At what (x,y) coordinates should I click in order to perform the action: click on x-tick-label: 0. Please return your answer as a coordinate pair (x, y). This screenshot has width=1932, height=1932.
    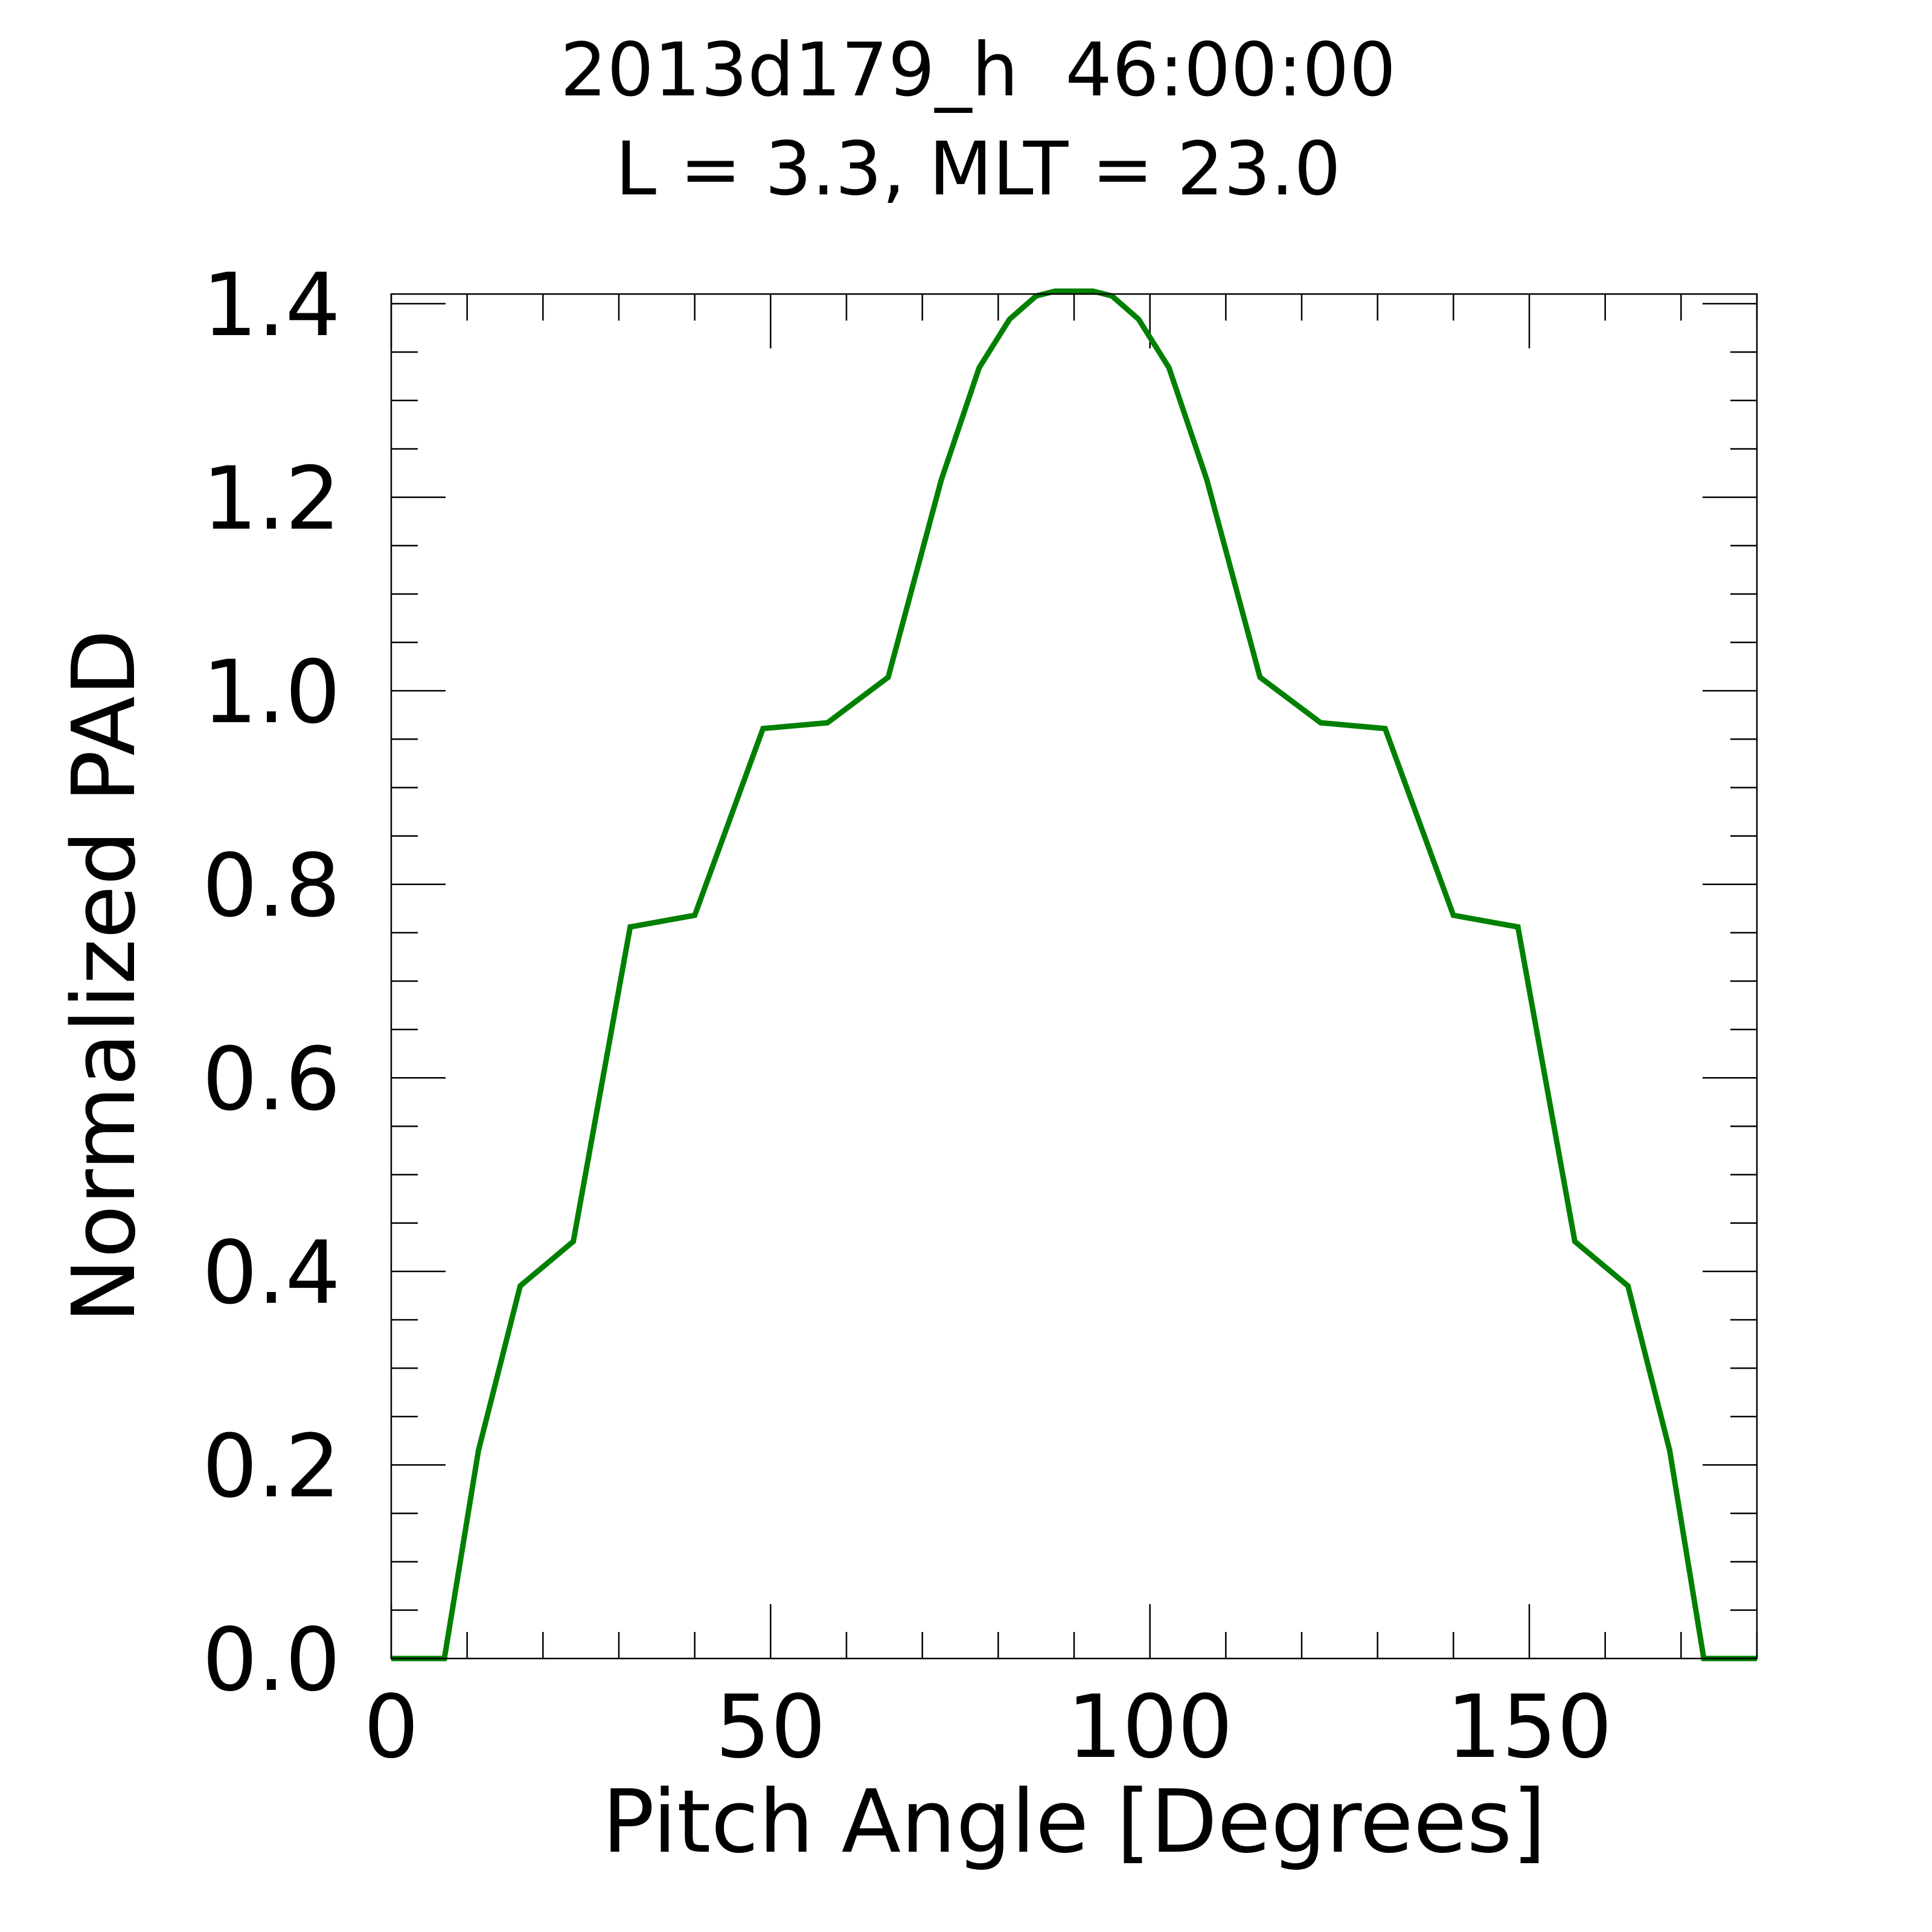
    Looking at the image, I should click on (391, 1727).